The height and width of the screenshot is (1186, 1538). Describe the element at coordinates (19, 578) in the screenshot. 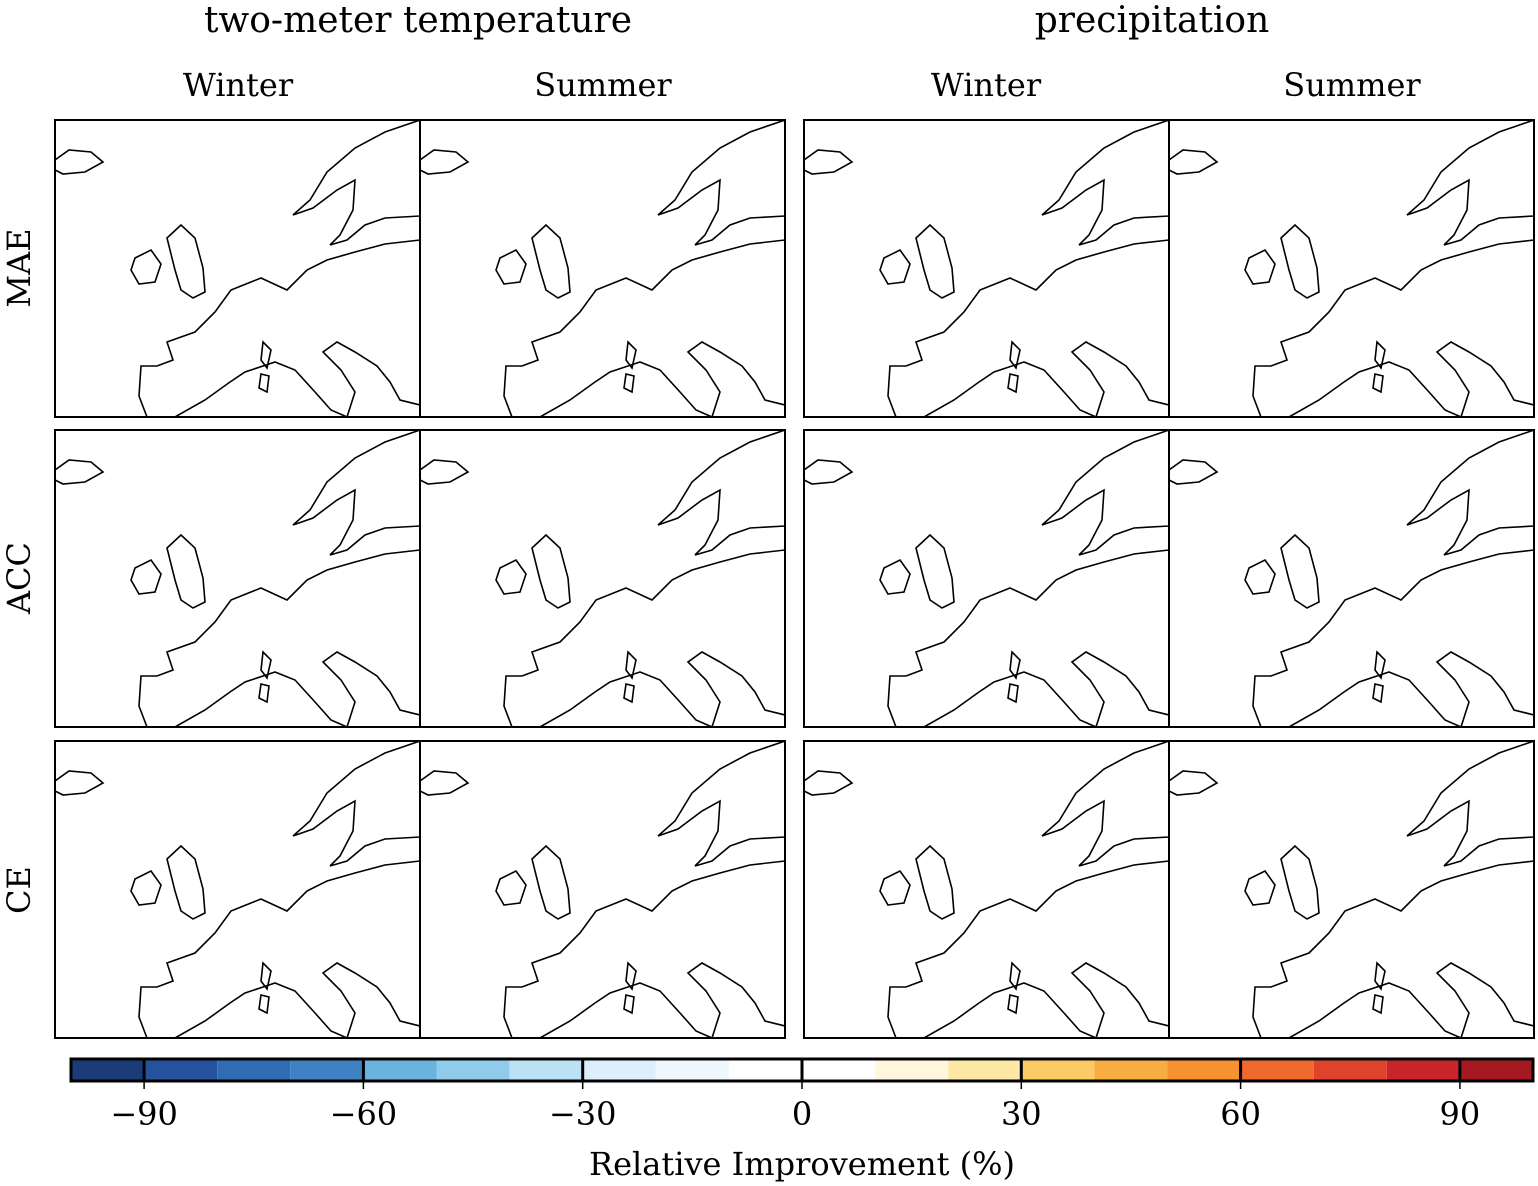

I see `row-label-acc: ACC` at that location.